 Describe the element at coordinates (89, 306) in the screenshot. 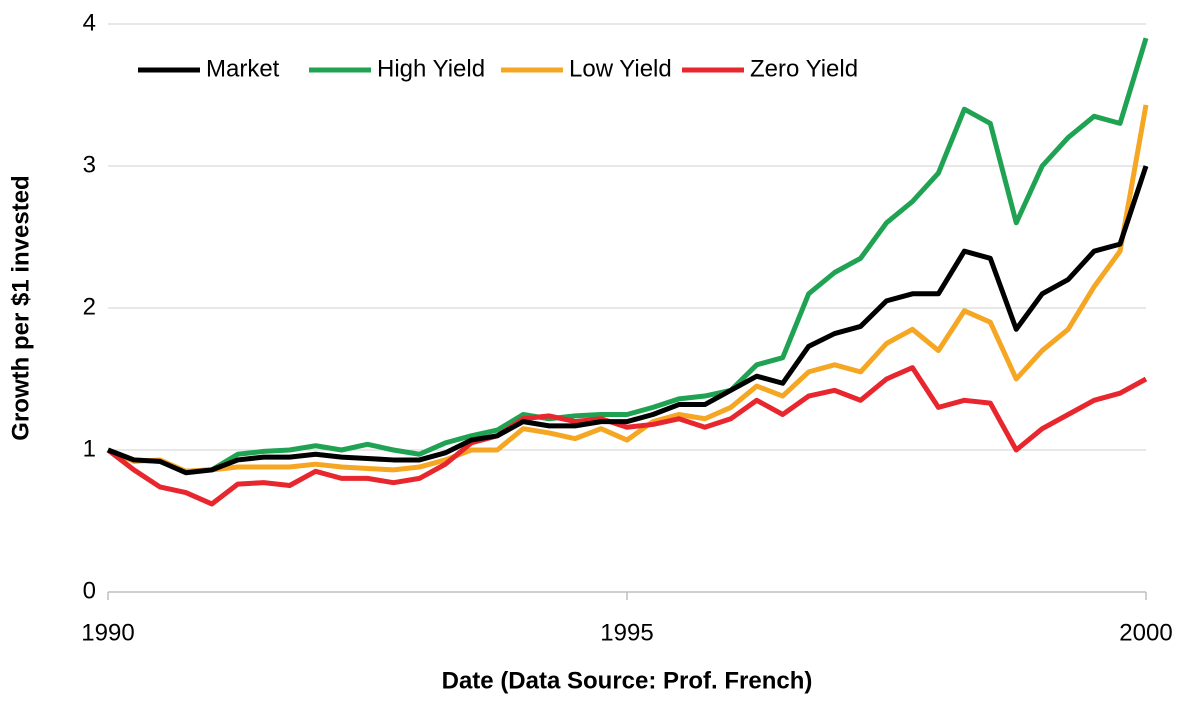

I see `y-tick-label: 2` at that location.